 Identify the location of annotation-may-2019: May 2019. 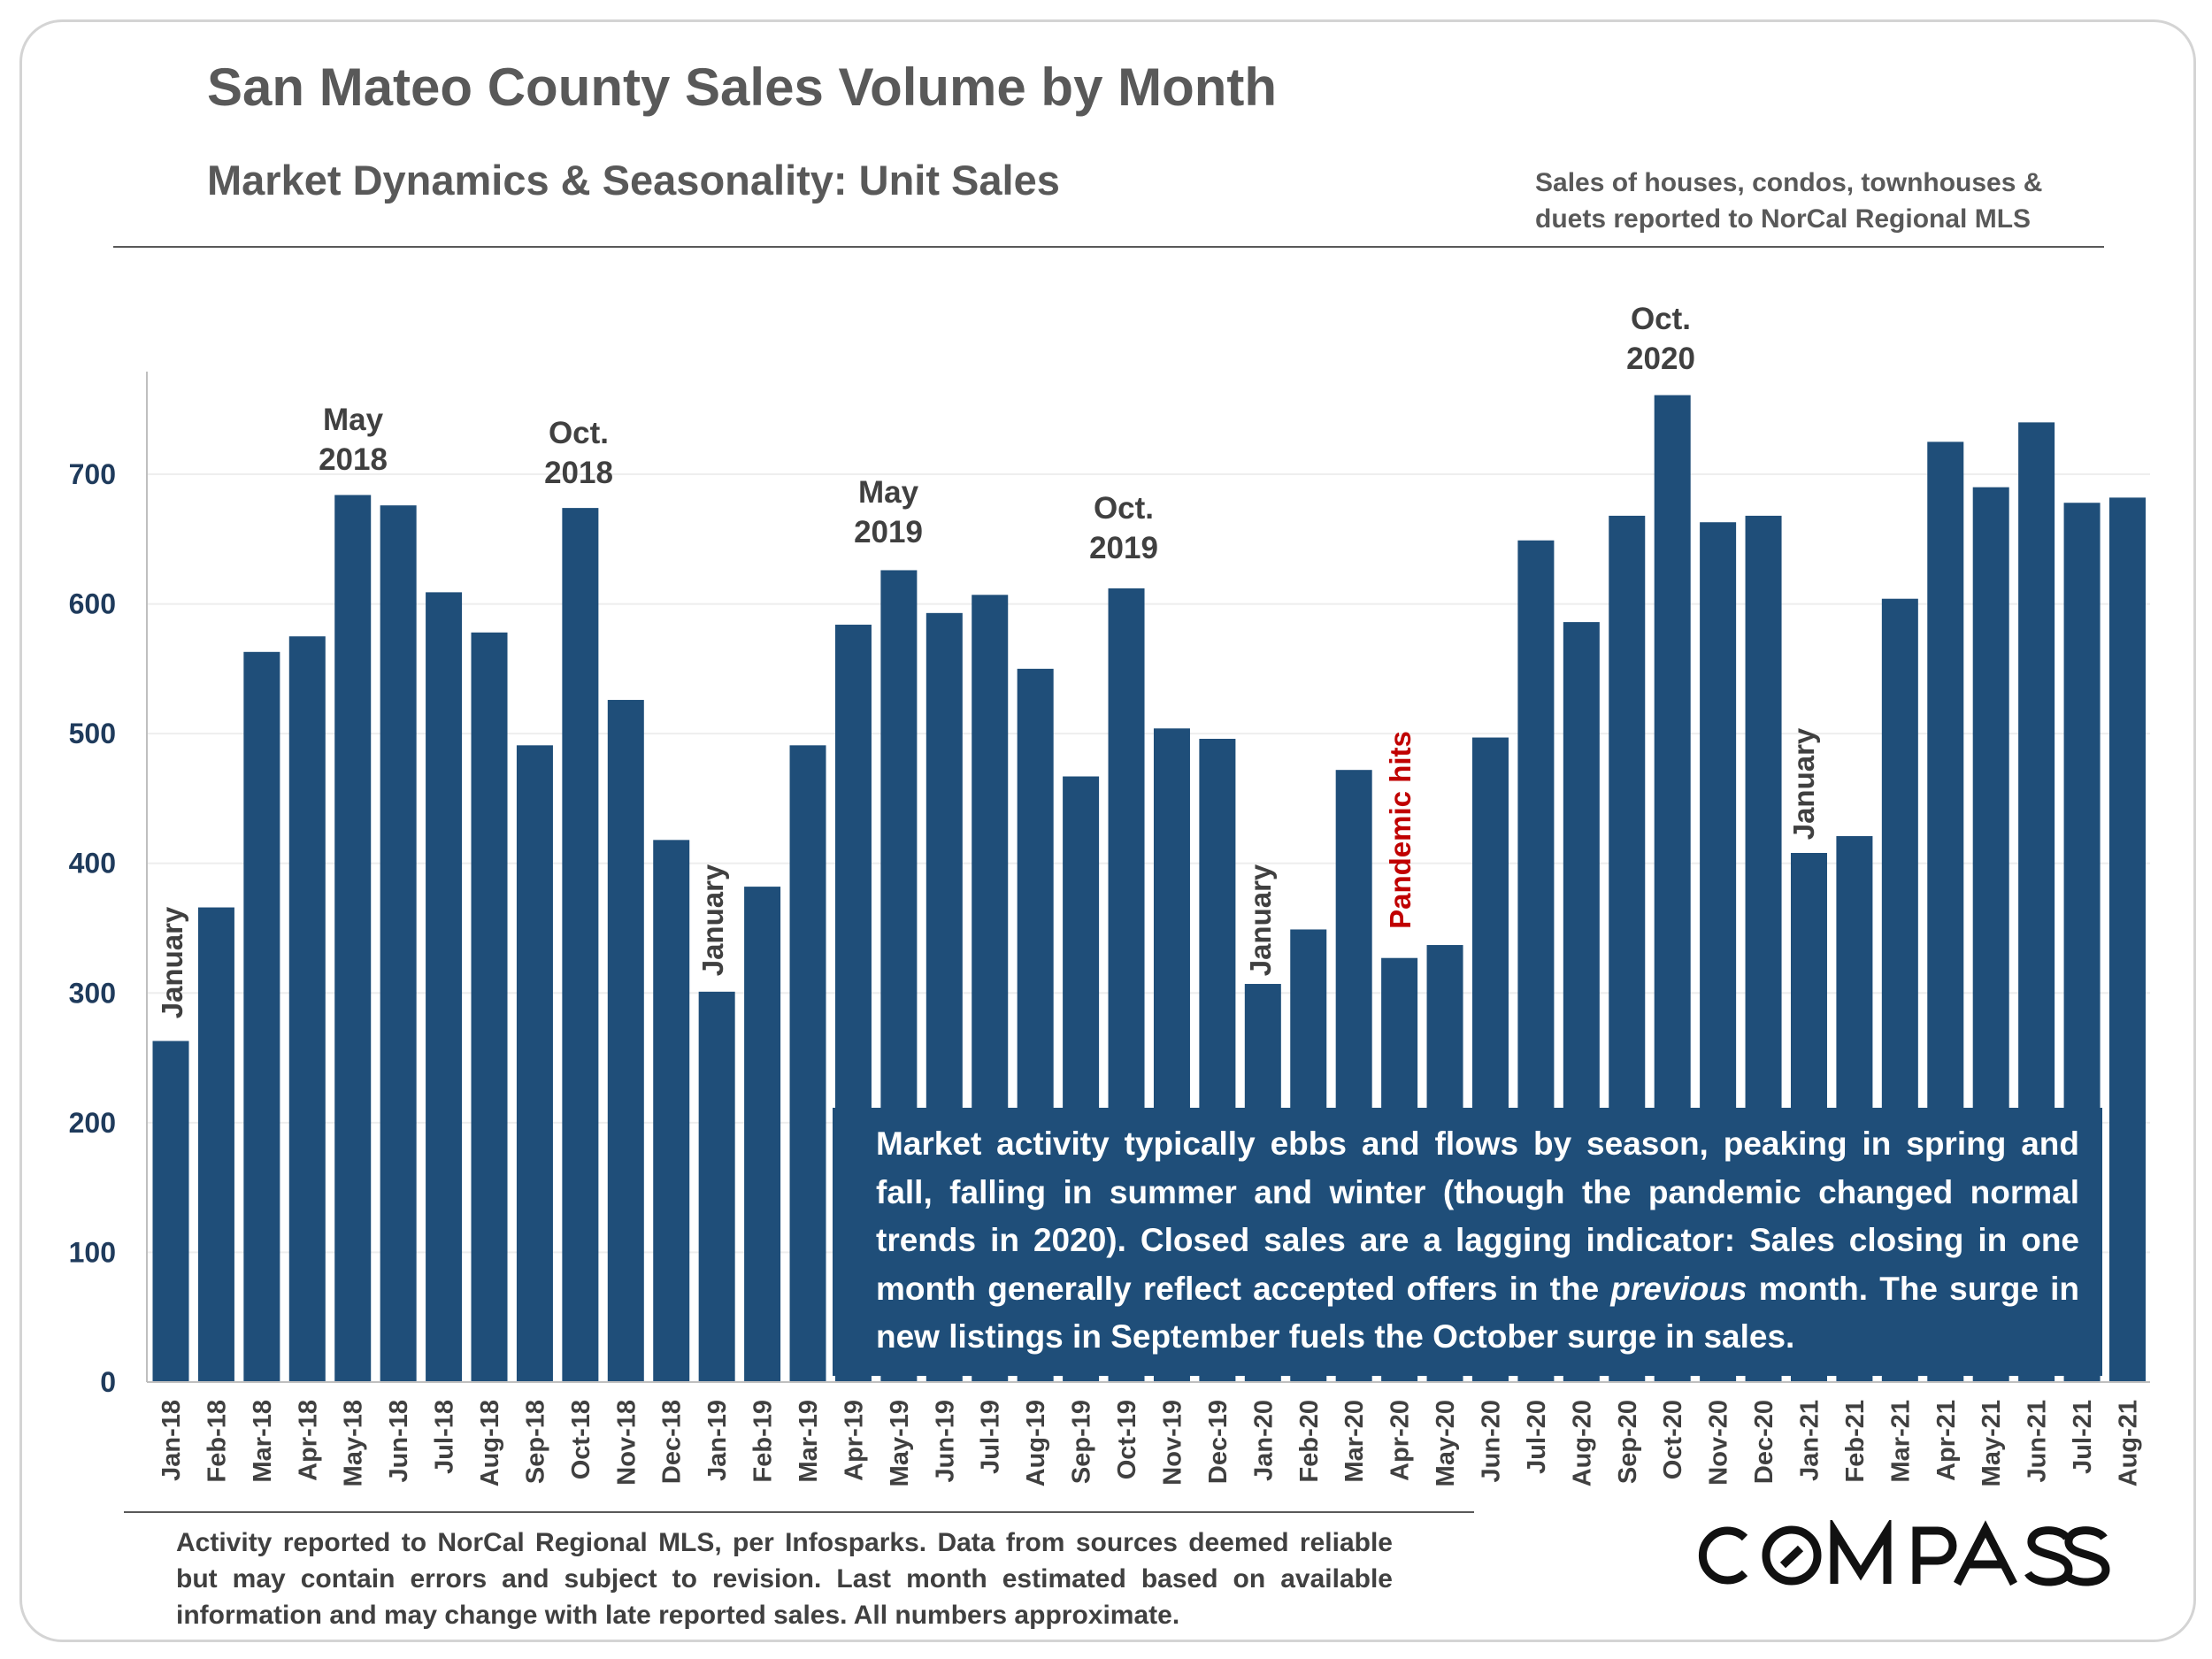
(889, 512).